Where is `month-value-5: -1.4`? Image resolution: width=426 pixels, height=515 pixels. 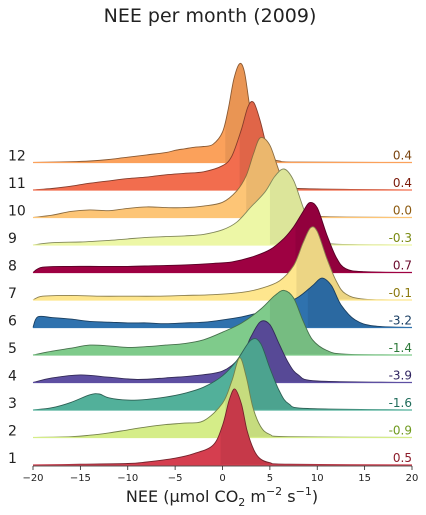 month-value-5: -1.4 is located at coordinates (400, 348).